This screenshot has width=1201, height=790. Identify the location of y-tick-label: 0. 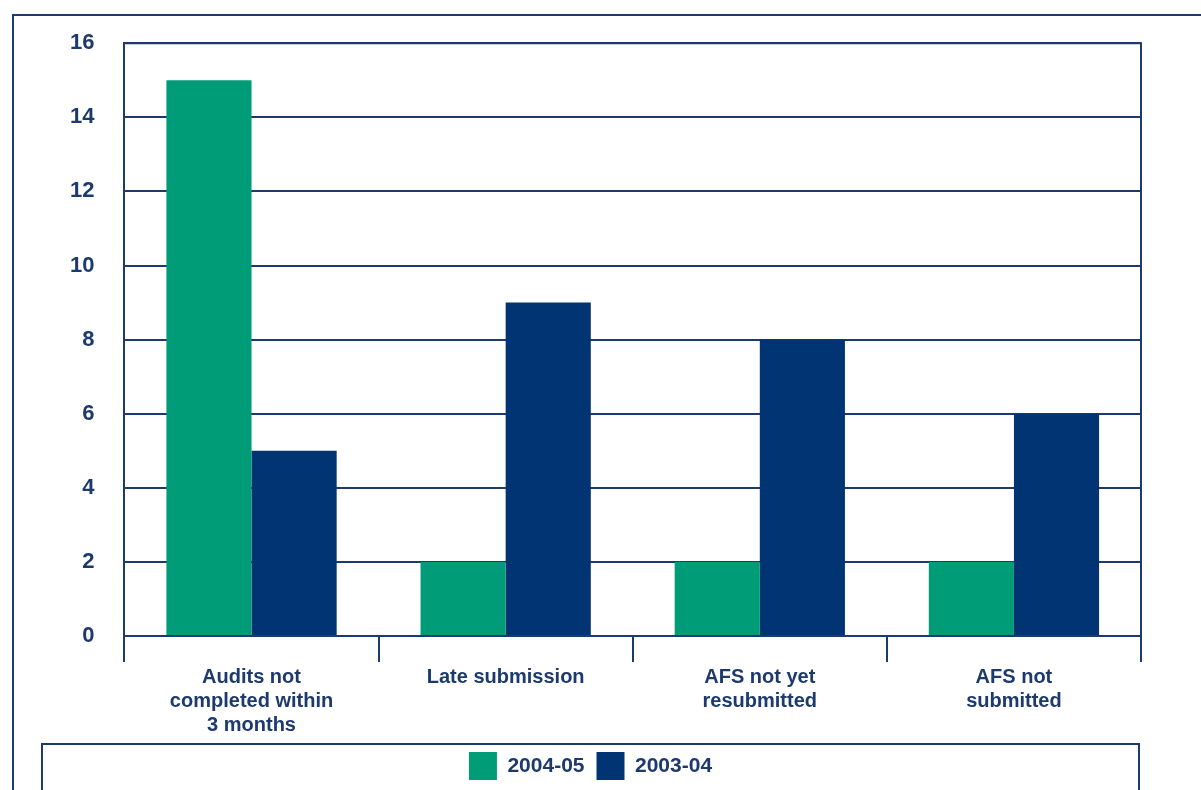
(88, 635).